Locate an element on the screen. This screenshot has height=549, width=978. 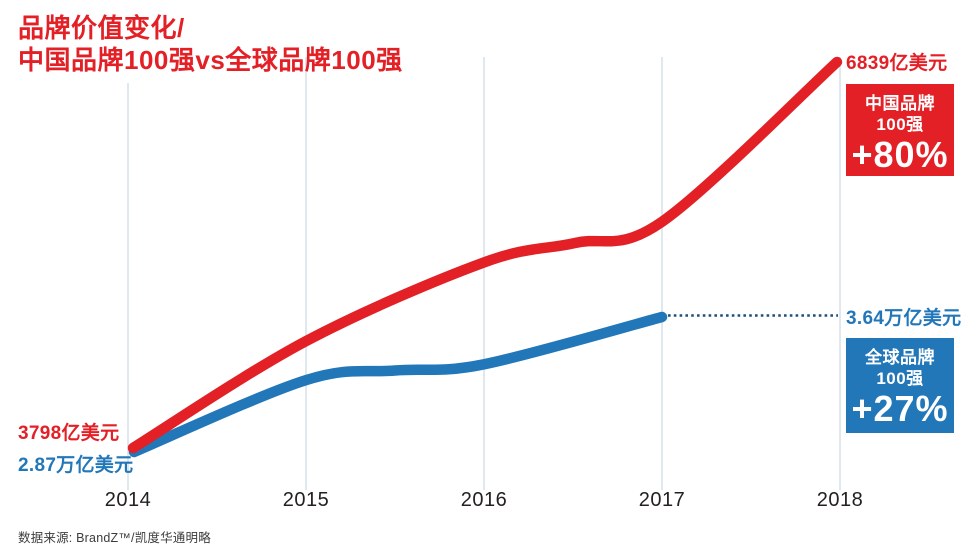
x-axis-label-2015: 2015 is located at coordinates (306, 500).